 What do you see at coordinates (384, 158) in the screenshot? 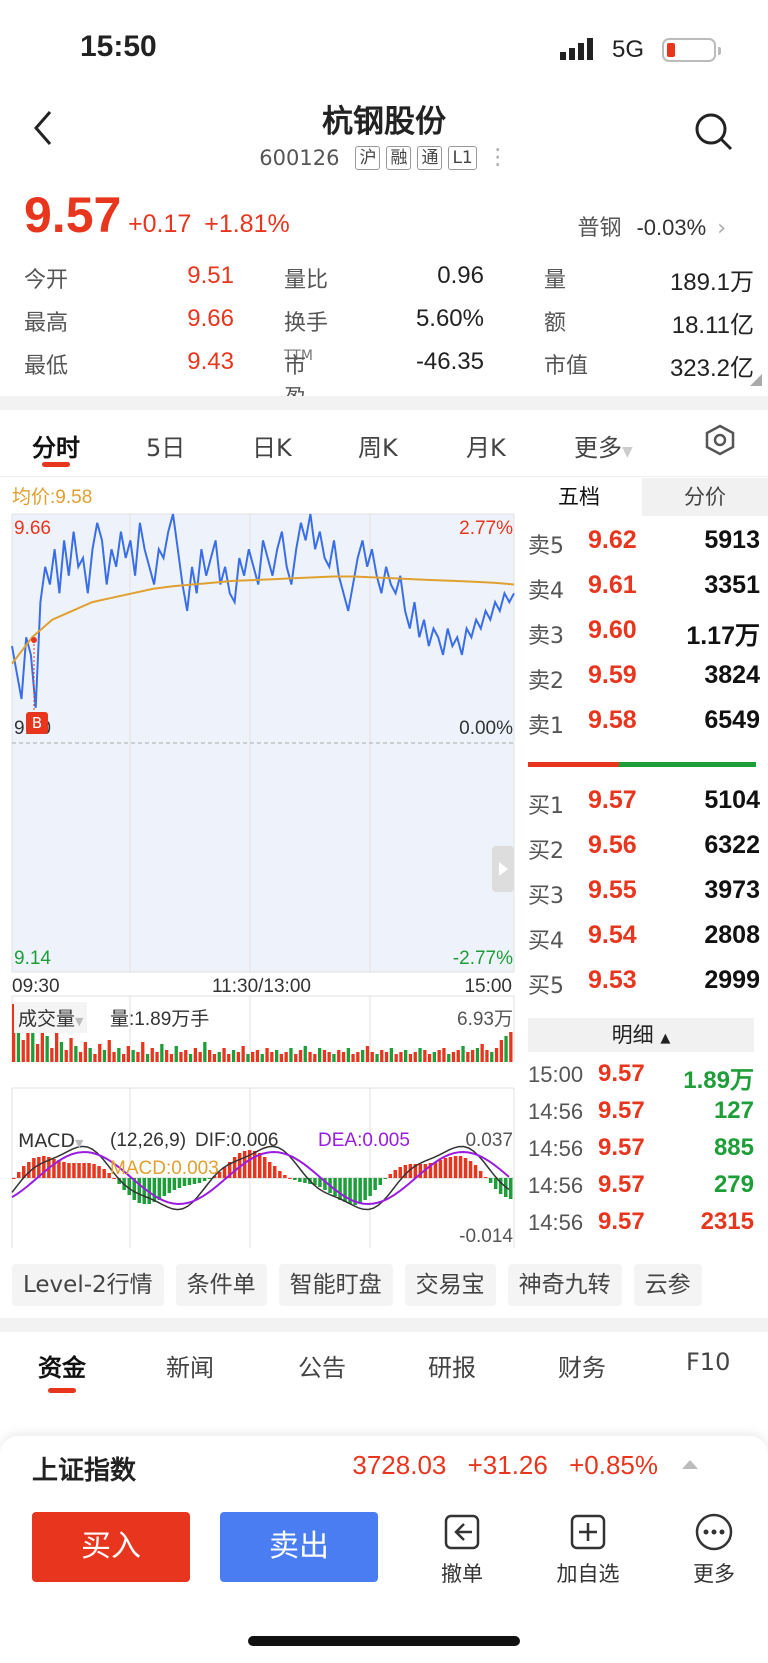
I see `stock-code-row: 600126 沪 融 通 L1 ⋮` at bounding box center [384, 158].